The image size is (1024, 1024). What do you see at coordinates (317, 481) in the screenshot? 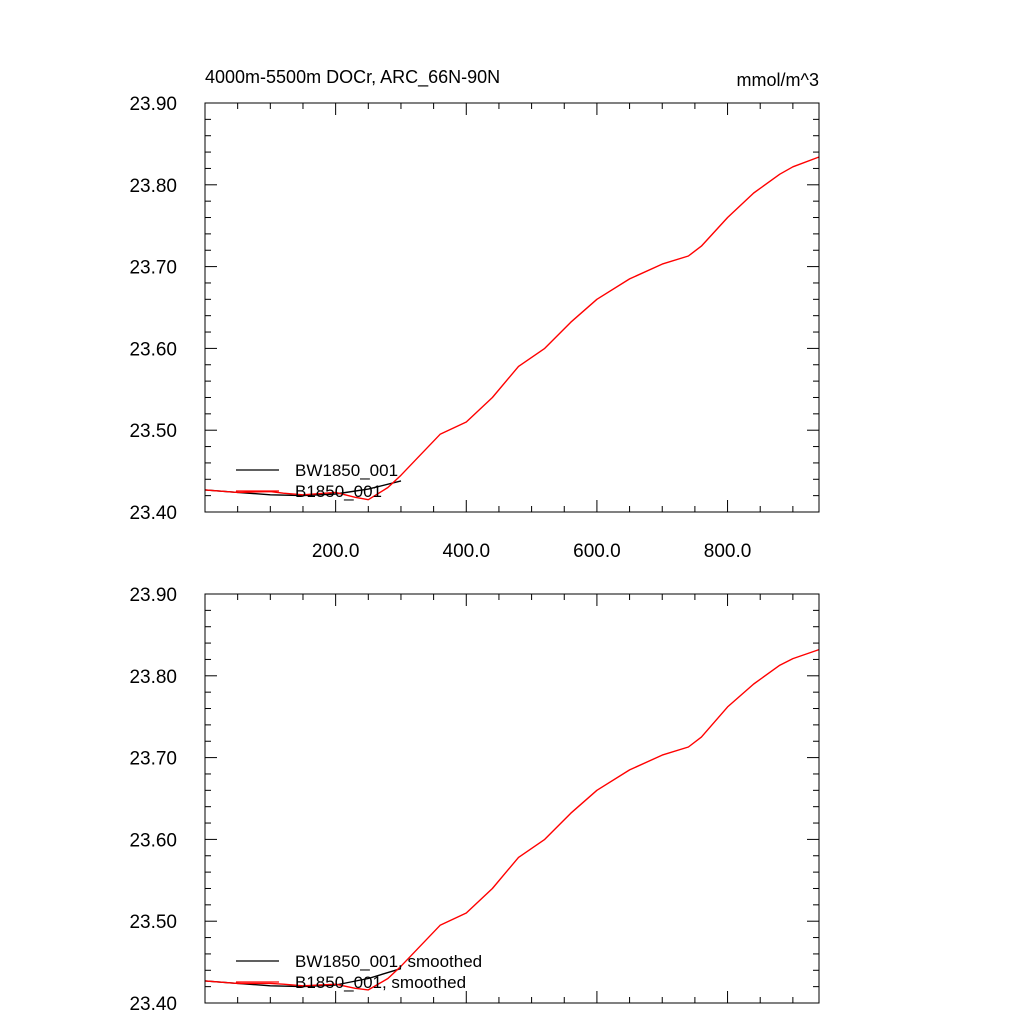
I see `top-panel-legend: BW1850_001 B1850_001` at bounding box center [317, 481].